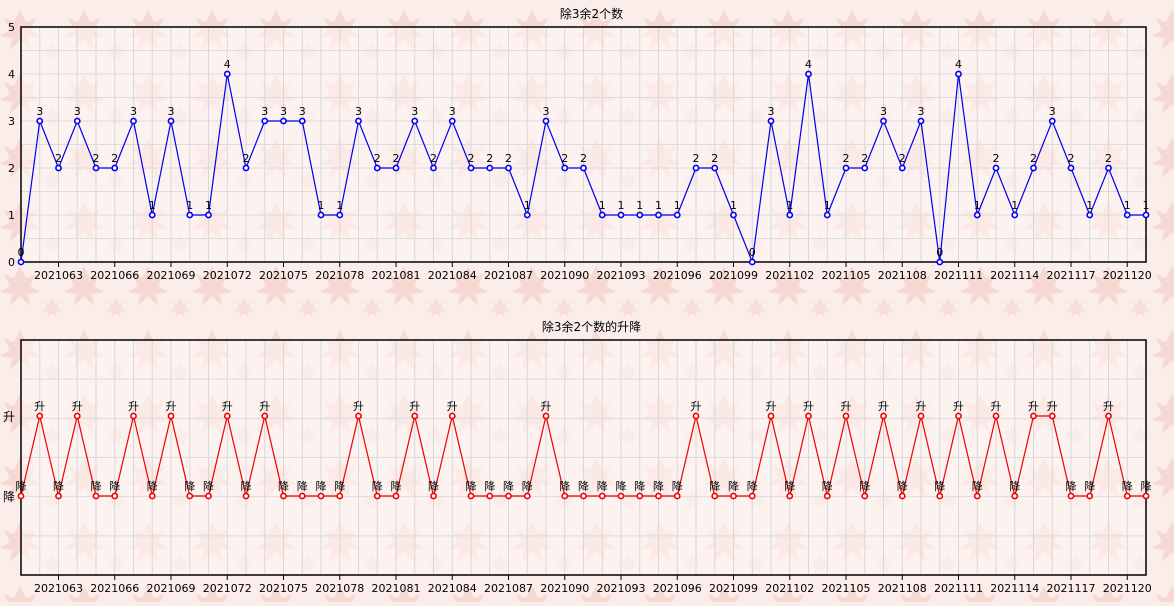 This screenshot has height=606, width=1174. I want to click on x-tick-label: 2021093, so click(621, 588).